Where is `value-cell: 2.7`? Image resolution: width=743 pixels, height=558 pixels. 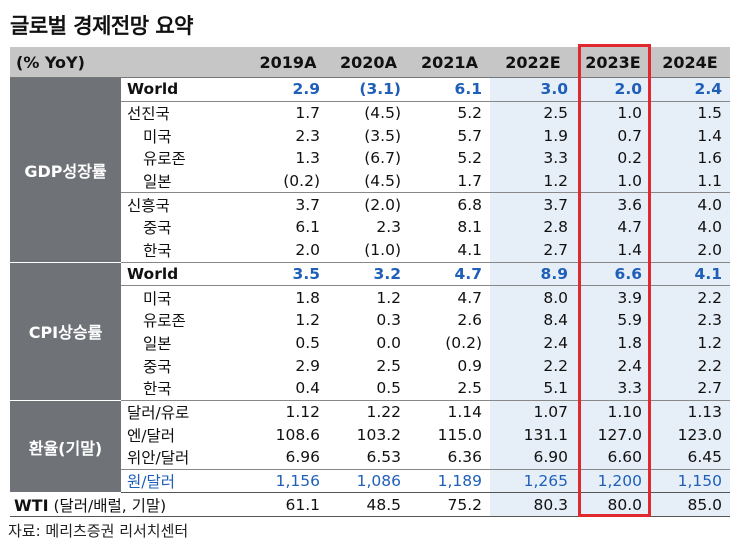
value-cell: 2.7 is located at coordinates (690, 388).